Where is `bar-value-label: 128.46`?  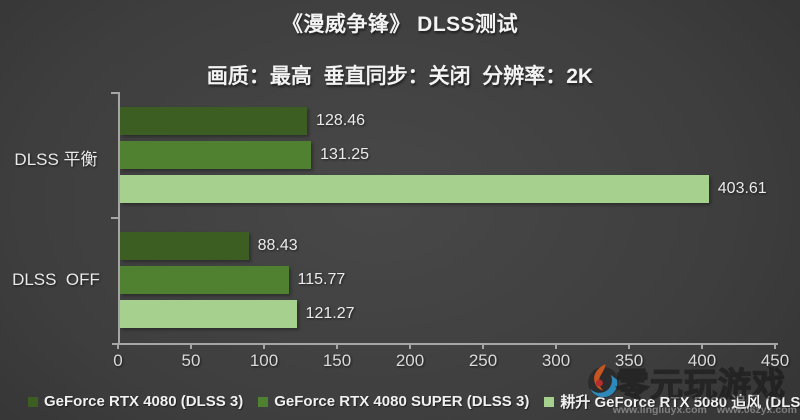
bar-value-label: 128.46 is located at coordinates (340, 120).